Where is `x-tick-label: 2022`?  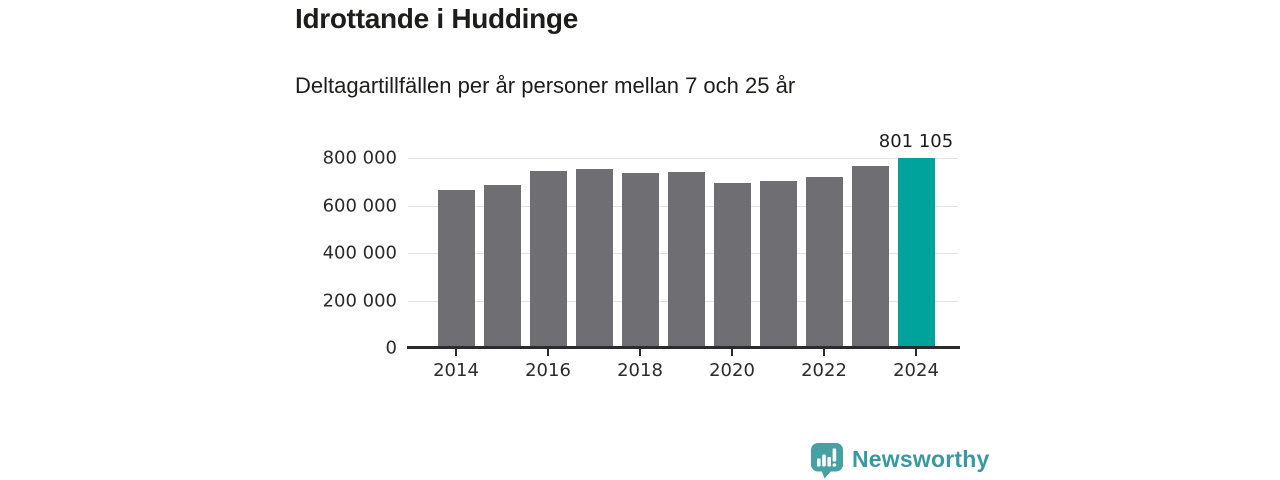
x-tick-label: 2022 is located at coordinates (824, 370).